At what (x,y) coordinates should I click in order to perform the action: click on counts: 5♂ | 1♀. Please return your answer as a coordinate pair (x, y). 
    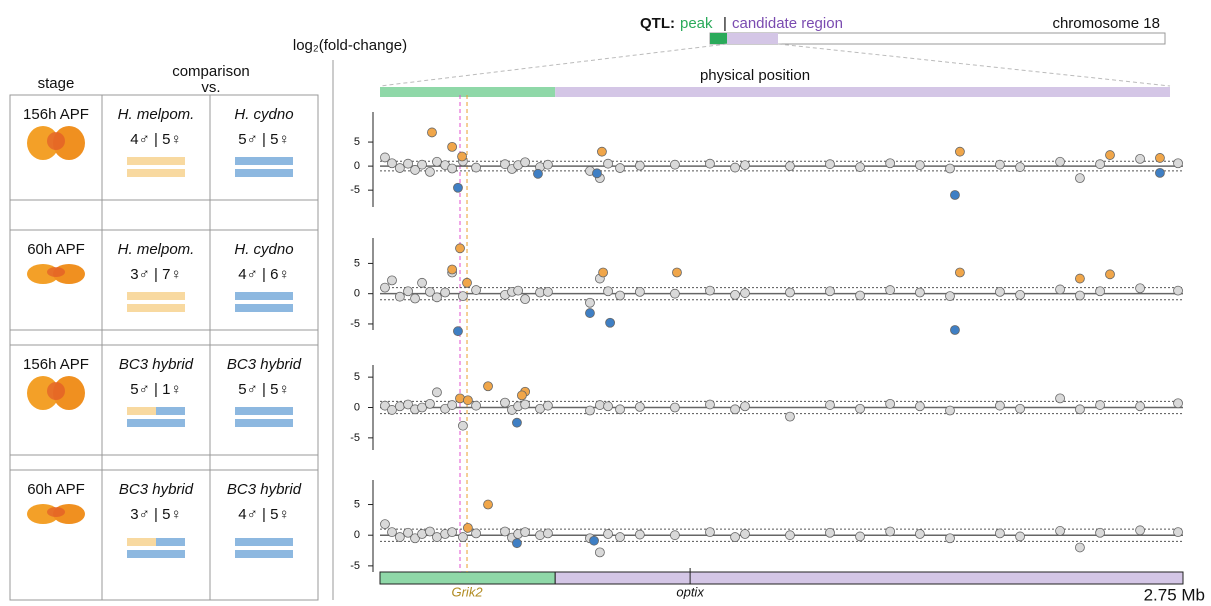
    Looking at the image, I should click on (155, 389).